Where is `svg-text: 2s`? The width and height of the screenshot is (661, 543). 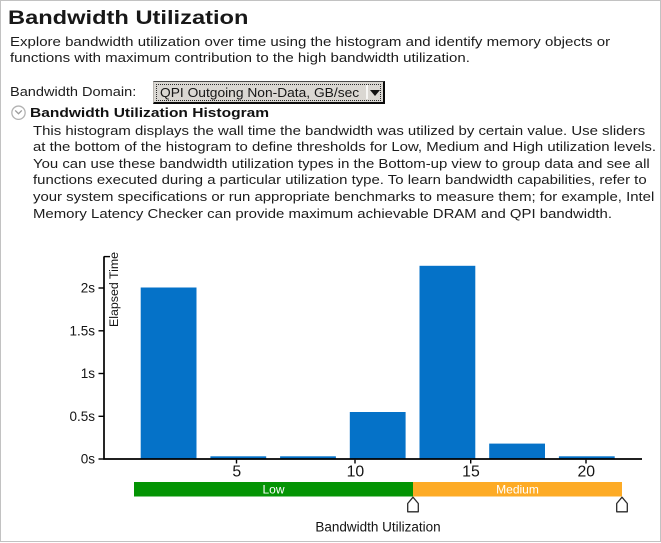
svg-text: 2s is located at coordinates (88, 288).